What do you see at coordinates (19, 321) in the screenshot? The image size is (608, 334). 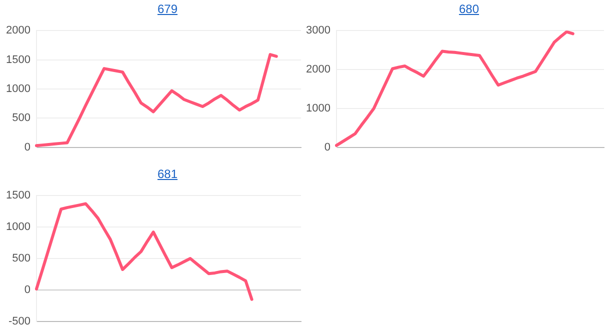 I see `y-tick-label: -500` at bounding box center [19, 321].